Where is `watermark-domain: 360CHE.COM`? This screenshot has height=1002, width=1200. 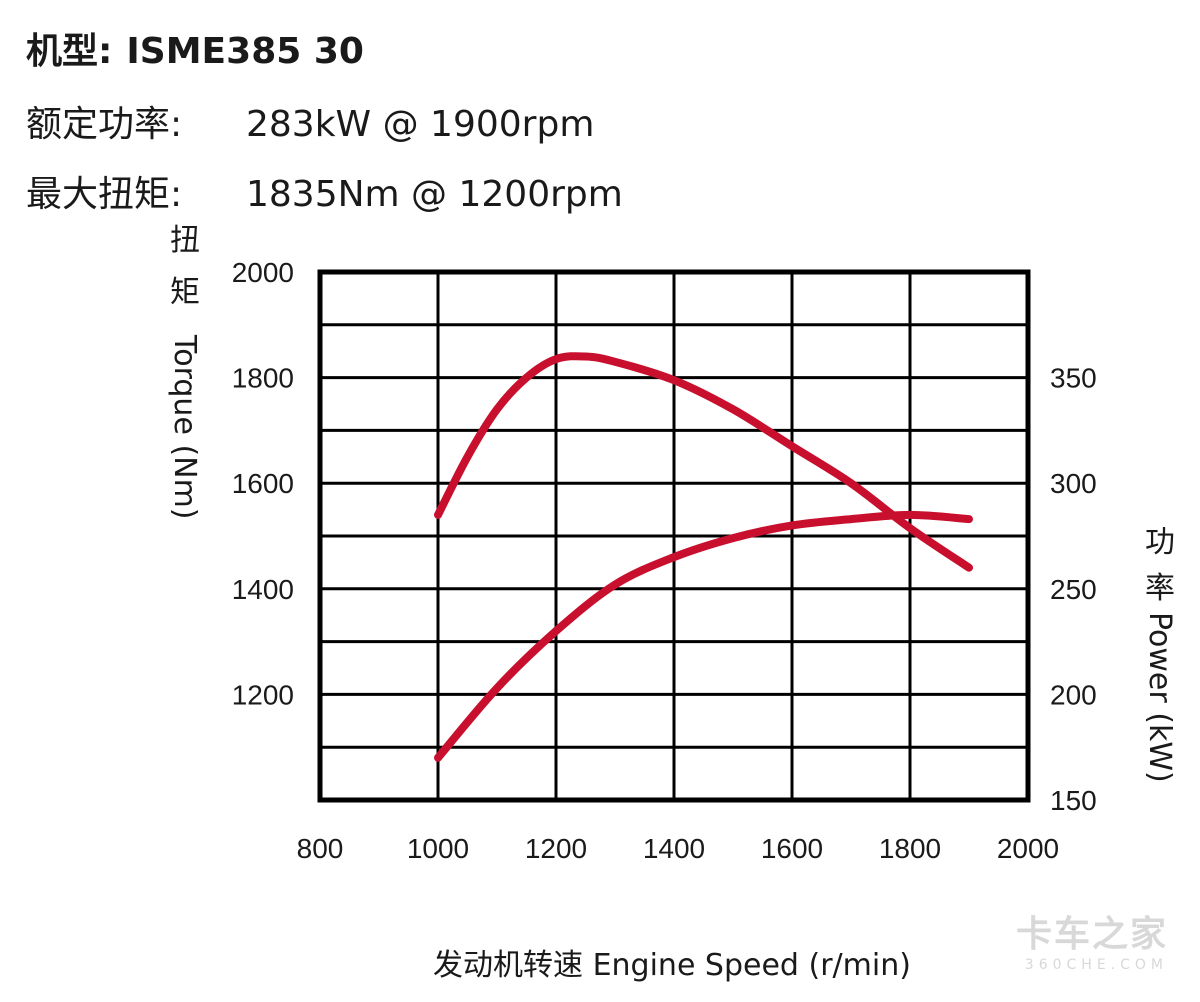 watermark-domain: 360CHE.COM is located at coordinates (1096, 965).